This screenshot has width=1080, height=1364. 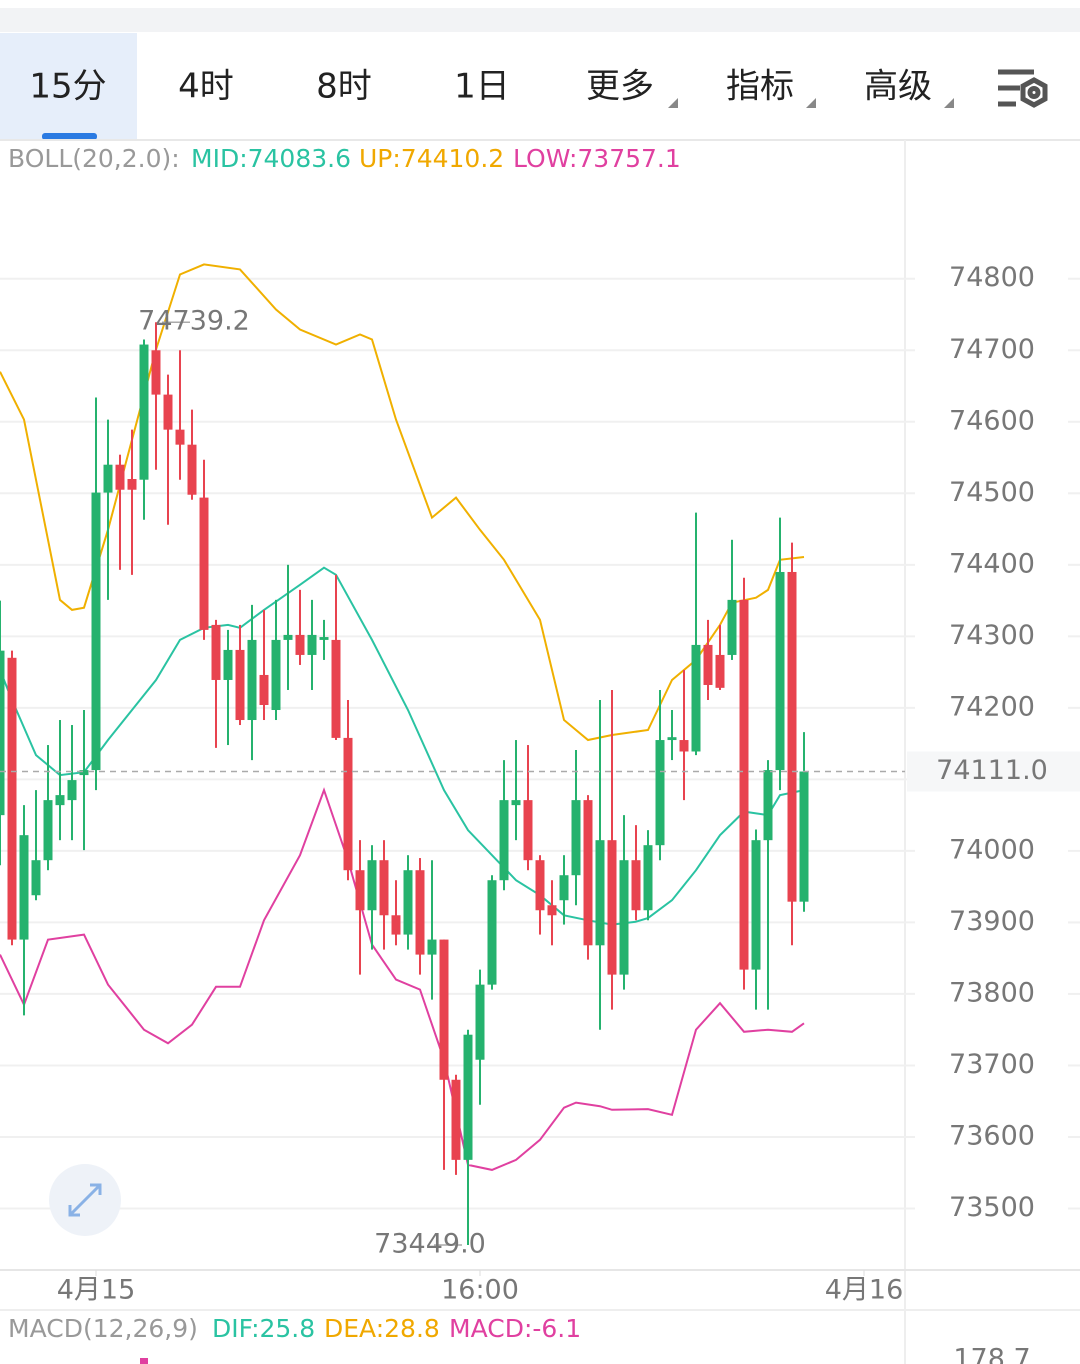 What do you see at coordinates (206, 87) in the screenshot?
I see `tab: 4时` at bounding box center [206, 87].